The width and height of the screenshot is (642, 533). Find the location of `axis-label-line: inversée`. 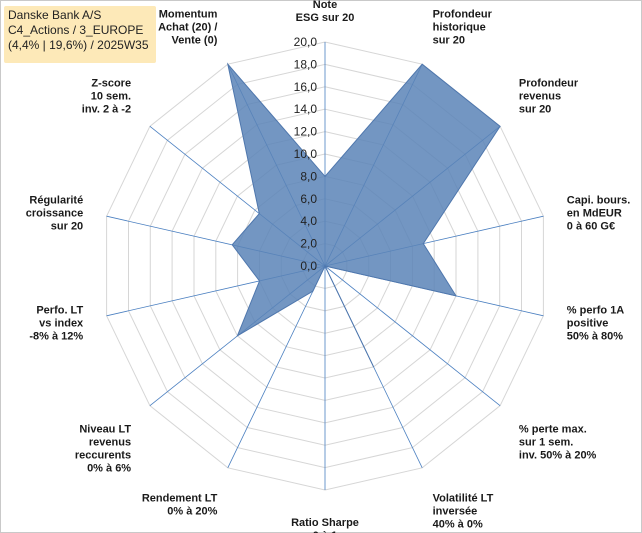

axis-label-line: inversée is located at coordinates (455, 511).